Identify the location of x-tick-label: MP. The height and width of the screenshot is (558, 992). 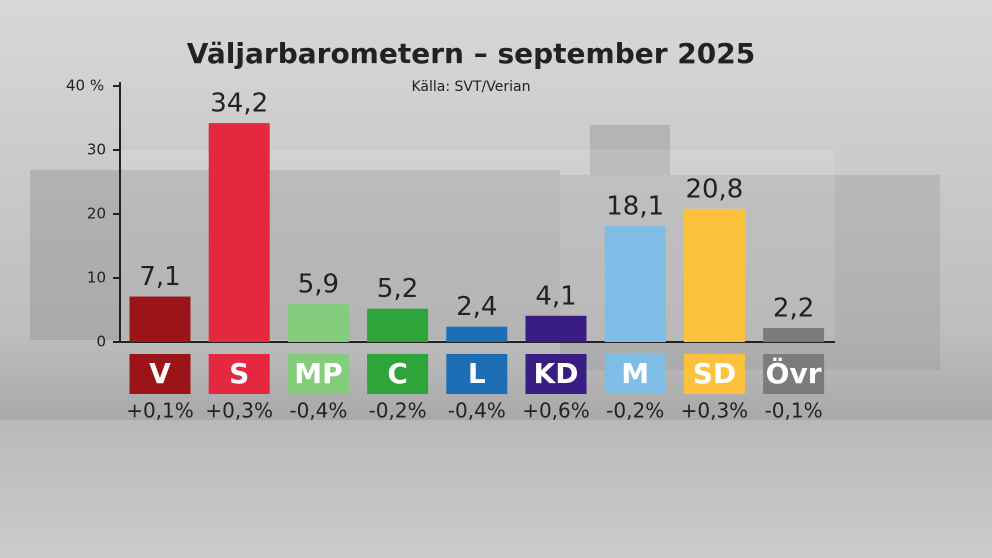
(318, 373).